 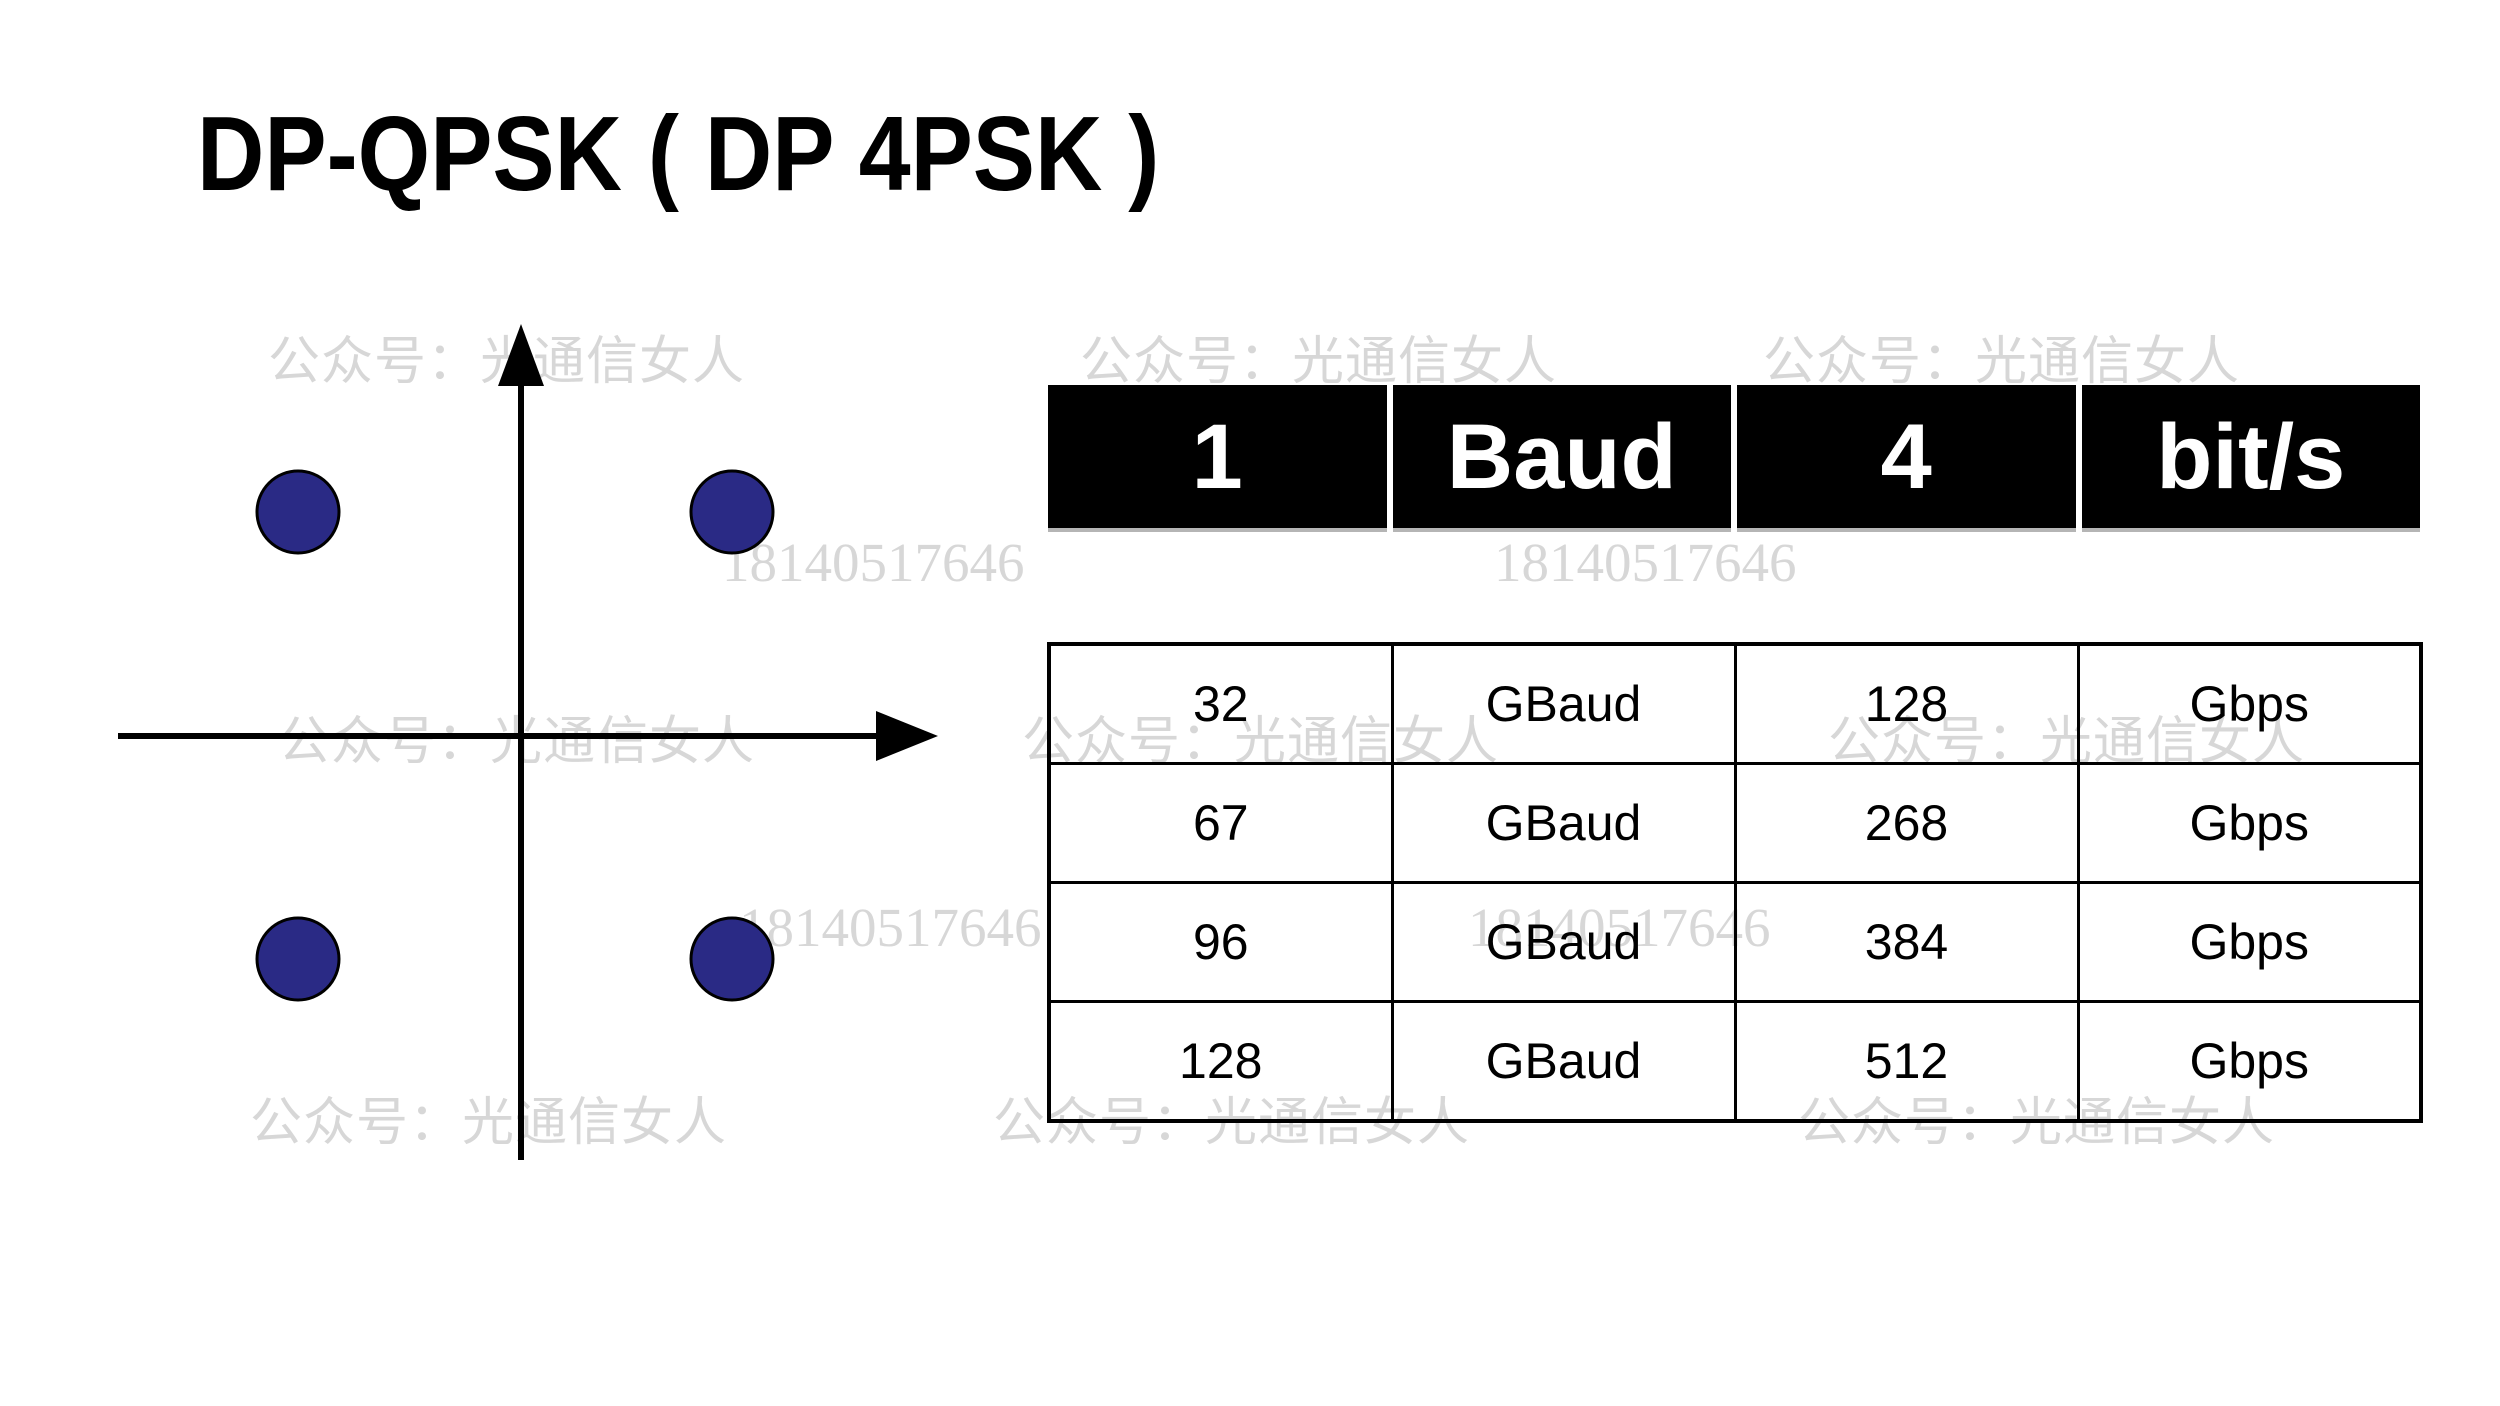 What do you see at coordinates (1220, 703) in the screenshot?
I see `cell-baud-value: 32` at bounding box center [1220, 703].